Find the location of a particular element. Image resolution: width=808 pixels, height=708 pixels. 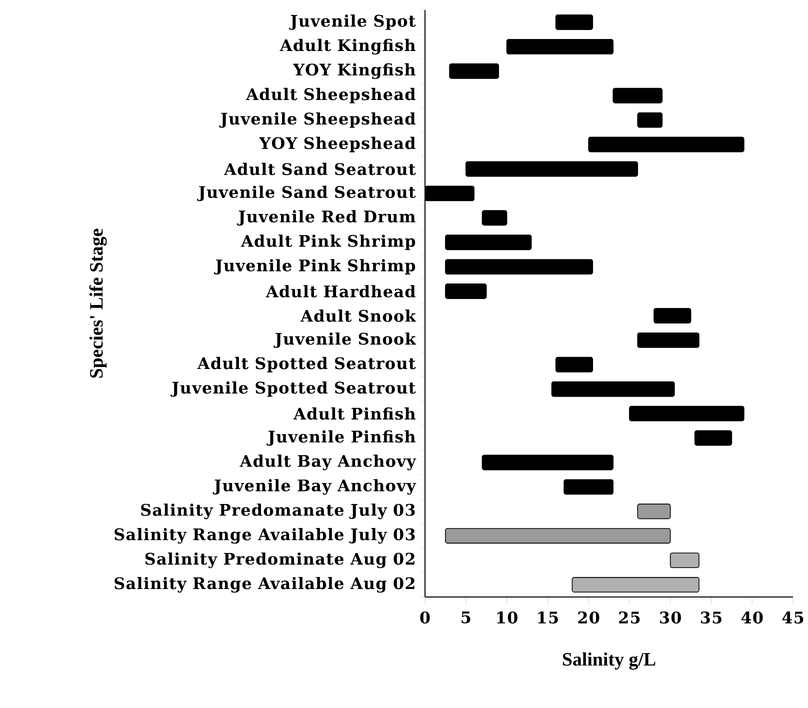

y-tick-label: Adult Hardhead is located at coordinates (341, 291).